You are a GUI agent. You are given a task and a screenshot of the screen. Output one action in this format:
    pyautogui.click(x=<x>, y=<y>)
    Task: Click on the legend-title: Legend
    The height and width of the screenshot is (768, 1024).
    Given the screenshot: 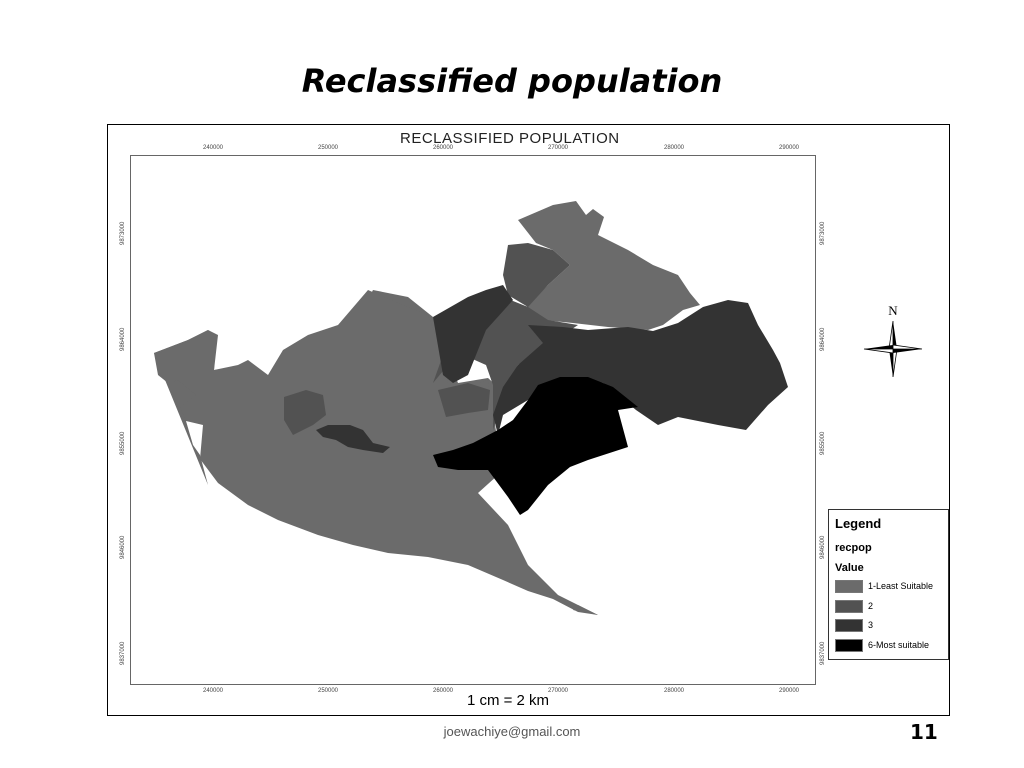 What is the action you would take?
    pyautogui.click(x=858, y=523)
    